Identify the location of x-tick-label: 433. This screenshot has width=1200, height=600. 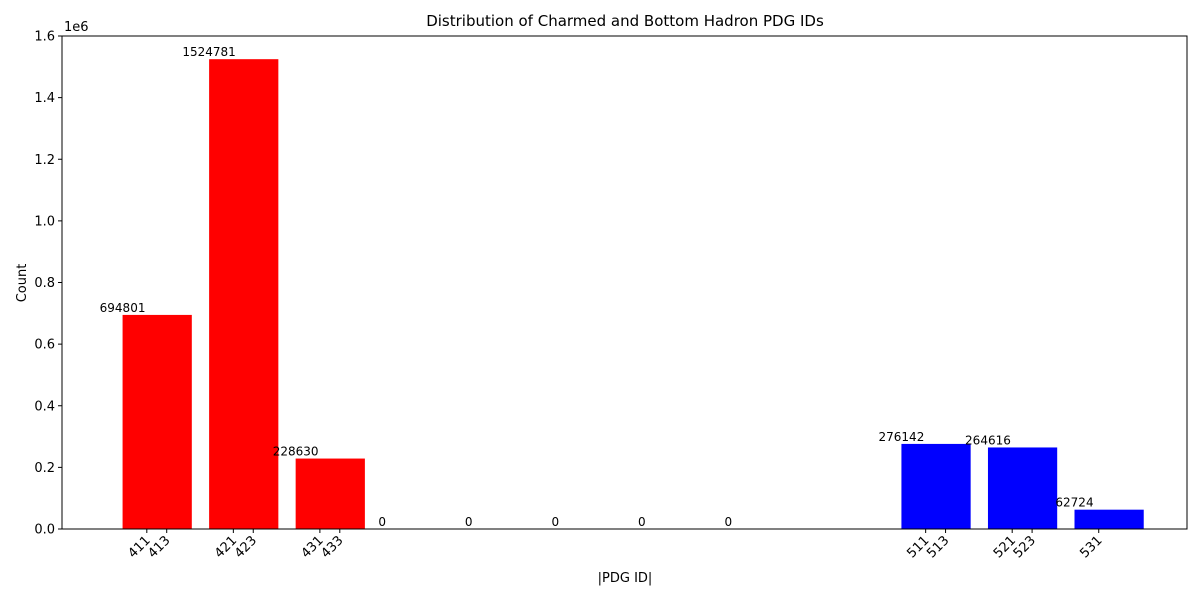
(332, 547).